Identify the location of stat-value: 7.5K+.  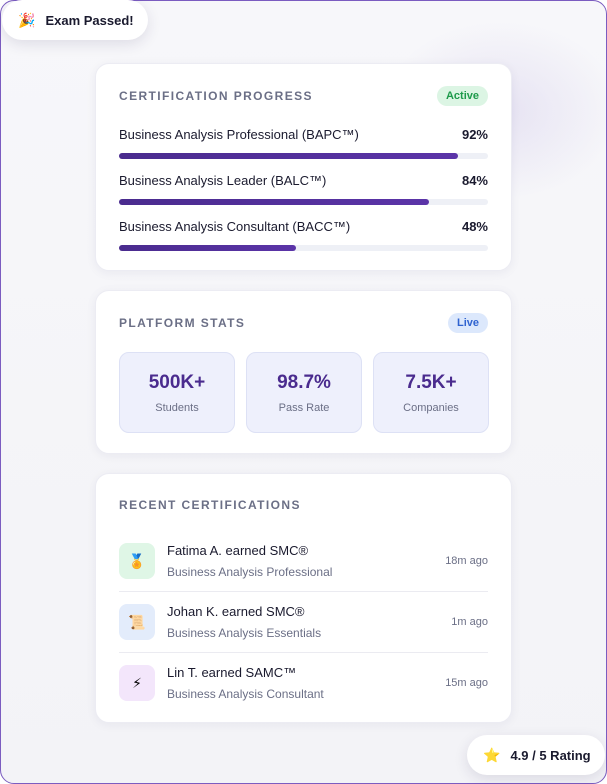
(431, 382).